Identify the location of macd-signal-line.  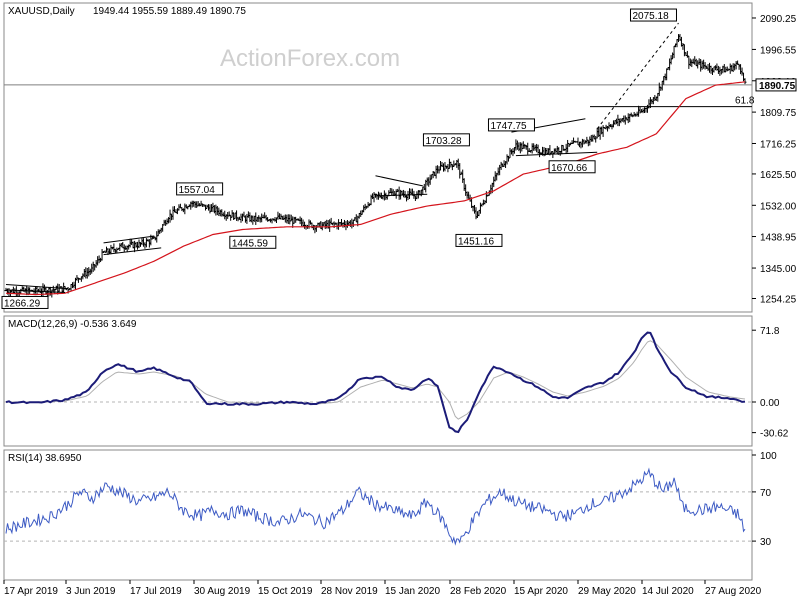
(376, 380).